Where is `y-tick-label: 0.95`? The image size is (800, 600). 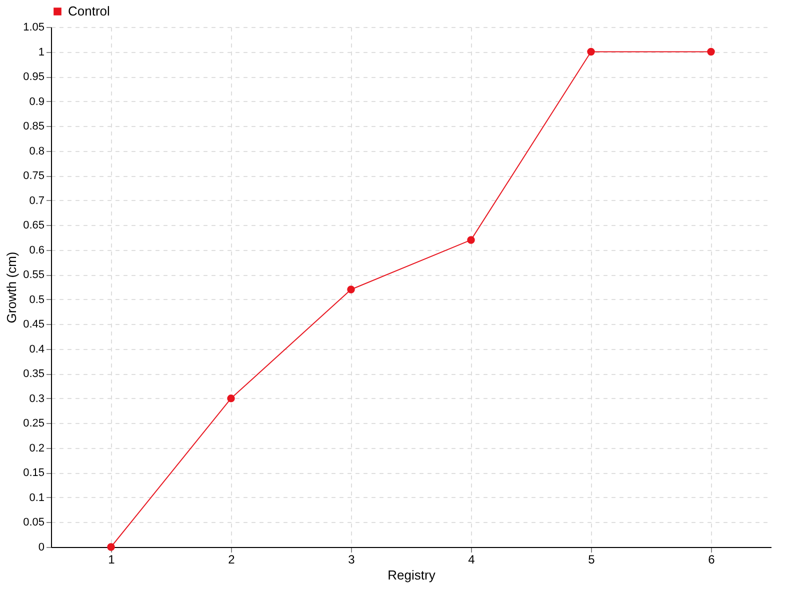
y-tick-label: 0.95 is located at coordinates (33, 77).